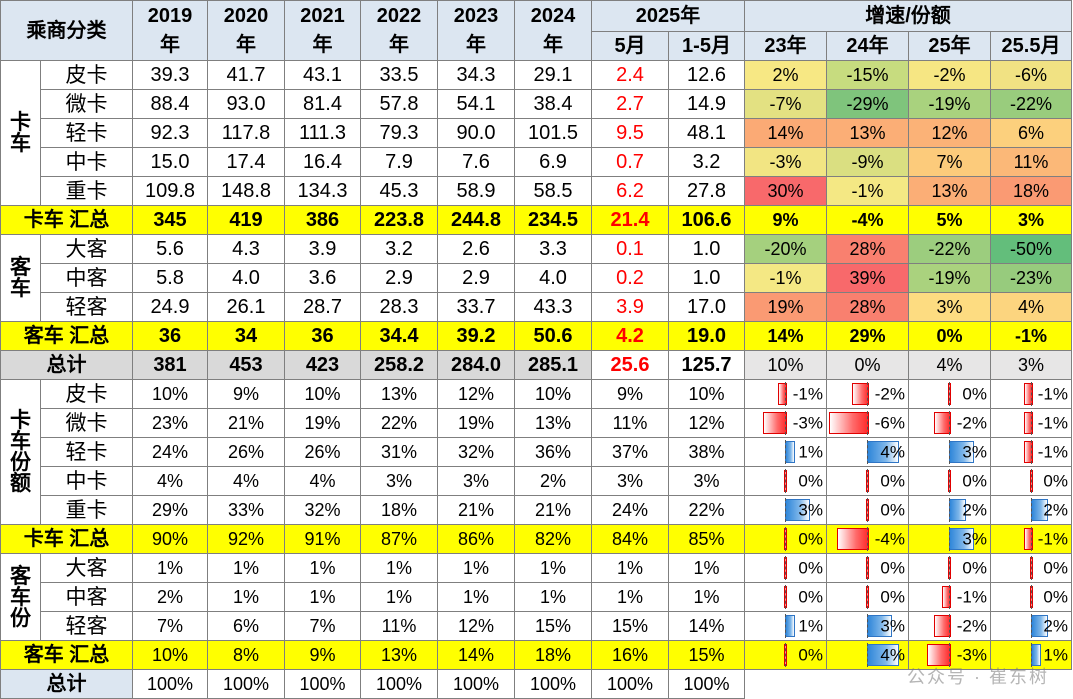 Image resolution: width=1073 pixels, height=699 pixels. I want to click on value-cell: 34.3, so click(476, 75).